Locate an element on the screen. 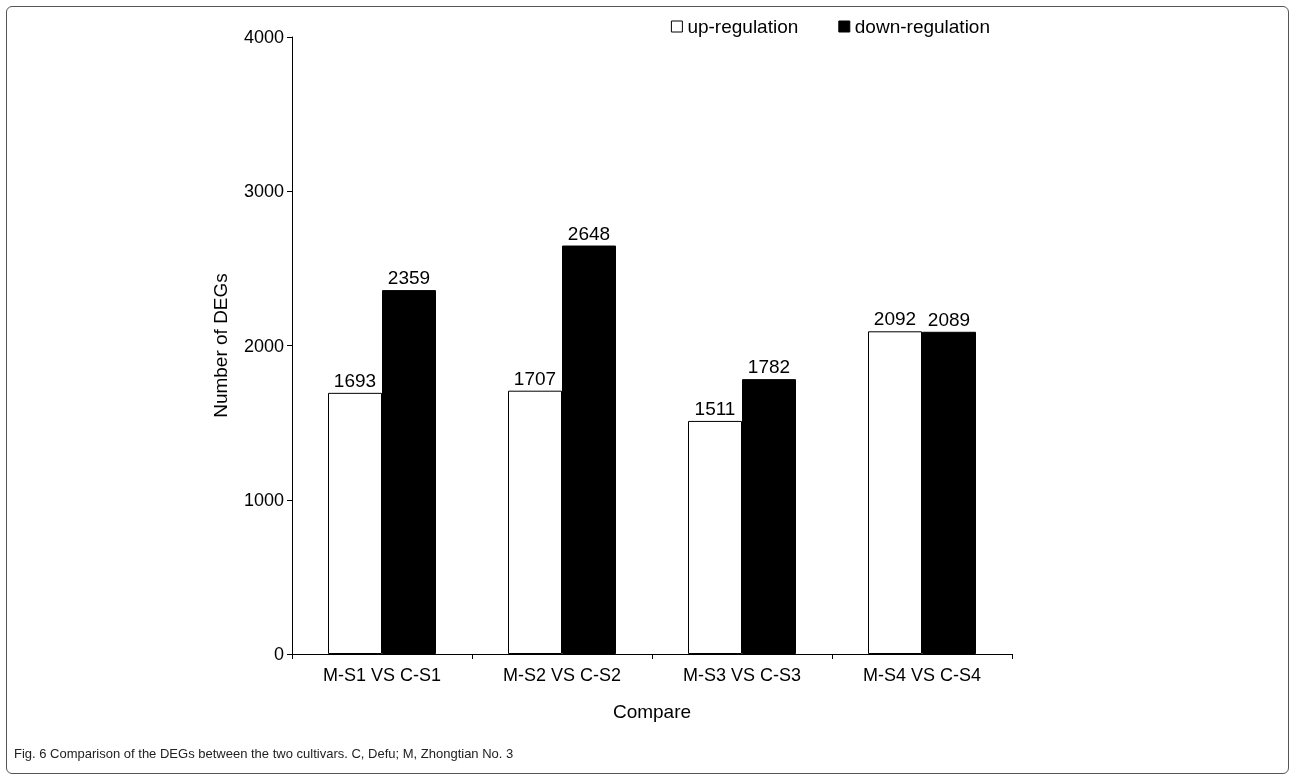 The height and width of the screenshot is (780, 1295). x-tick-label: M-S1 VS C-S1 is located at coordinates (382, 675).